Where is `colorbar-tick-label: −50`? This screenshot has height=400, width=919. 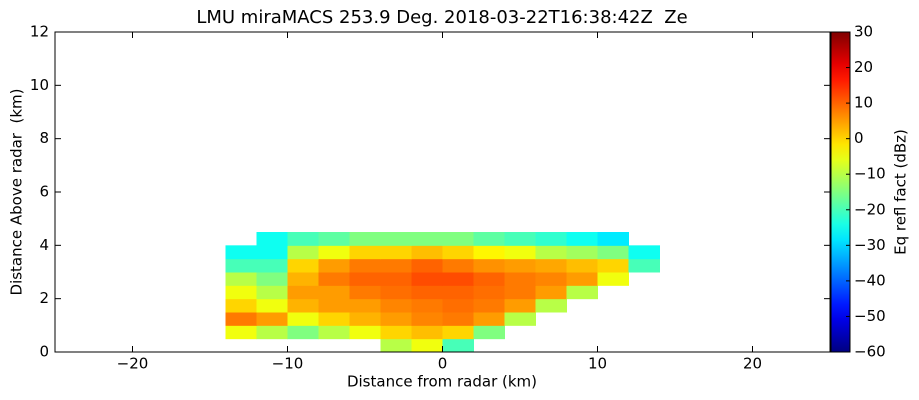 colorbar-tick-label: −50 is located at coordinates (870, 316).